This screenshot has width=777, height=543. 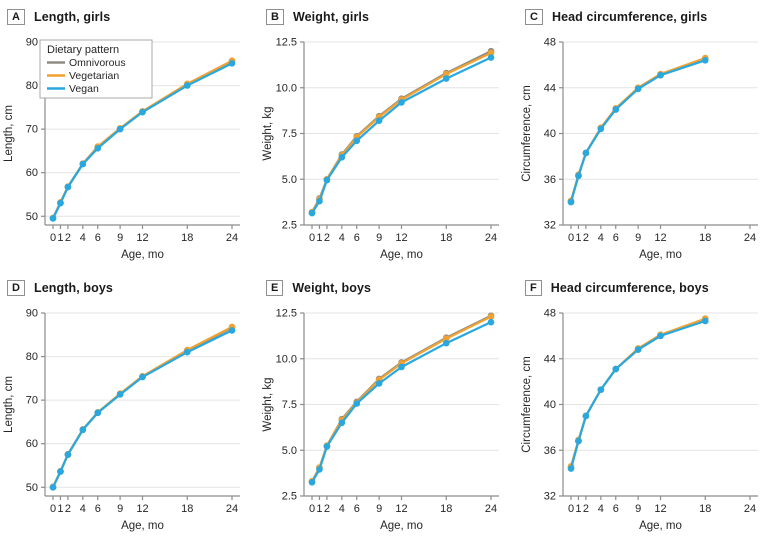 What do you see at coordinates (289, 134) in the screenshot?
I see `y-tick-label: 7.5` at bounding box center [289, 134].